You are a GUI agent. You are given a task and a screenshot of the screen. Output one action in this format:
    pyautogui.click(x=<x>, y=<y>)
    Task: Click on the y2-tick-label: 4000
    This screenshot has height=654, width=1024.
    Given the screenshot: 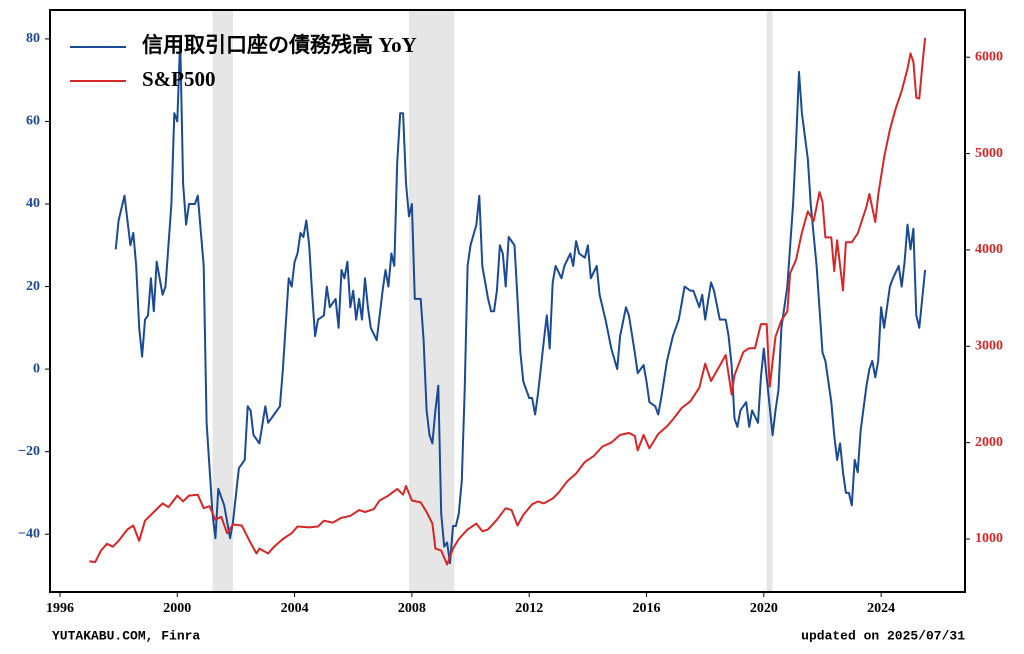 What is the action you would take?
    pyautogui.click(x=989, y=249)
    